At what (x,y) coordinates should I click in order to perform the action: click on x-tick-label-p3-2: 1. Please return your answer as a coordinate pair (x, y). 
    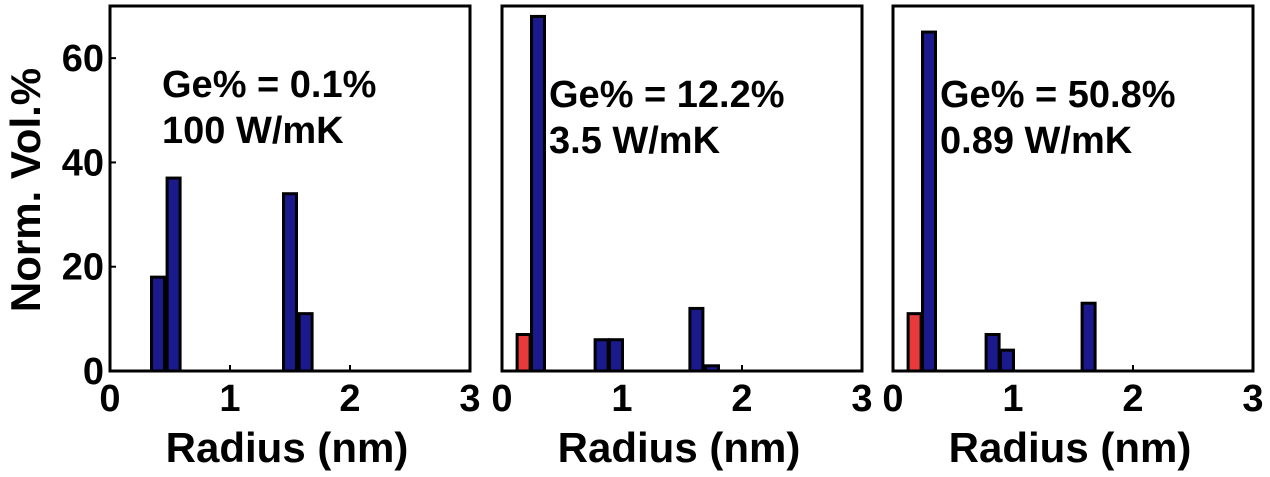
    Looking at the image, I should click on (1012, 399).